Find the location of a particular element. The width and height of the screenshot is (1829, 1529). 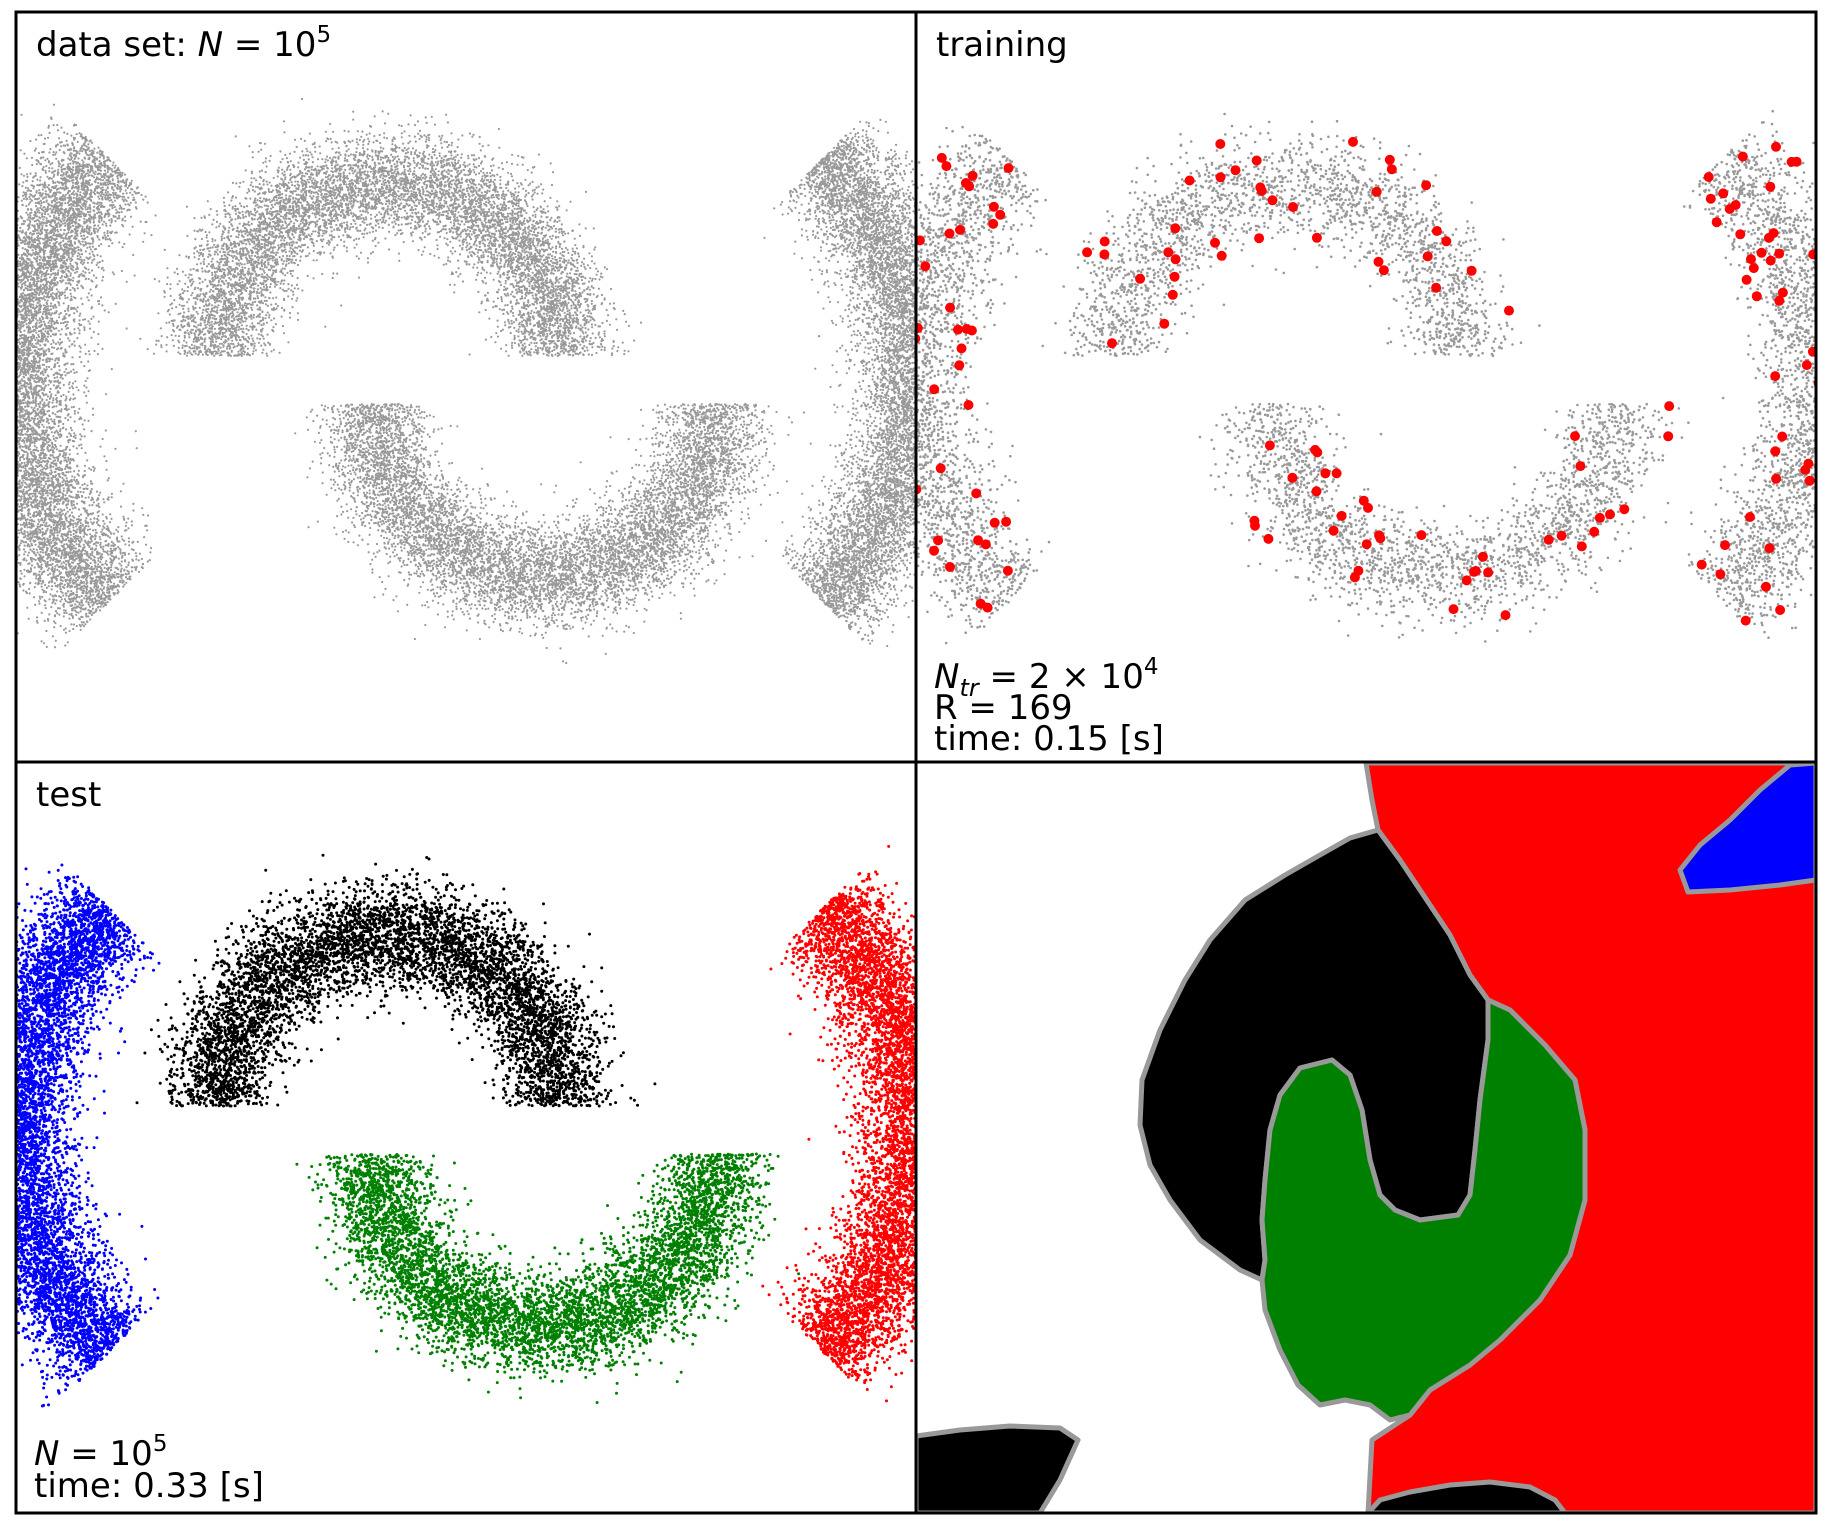

training-ntr-label: Ntr = 2 × 104 is located at coordinates (1046, 678).